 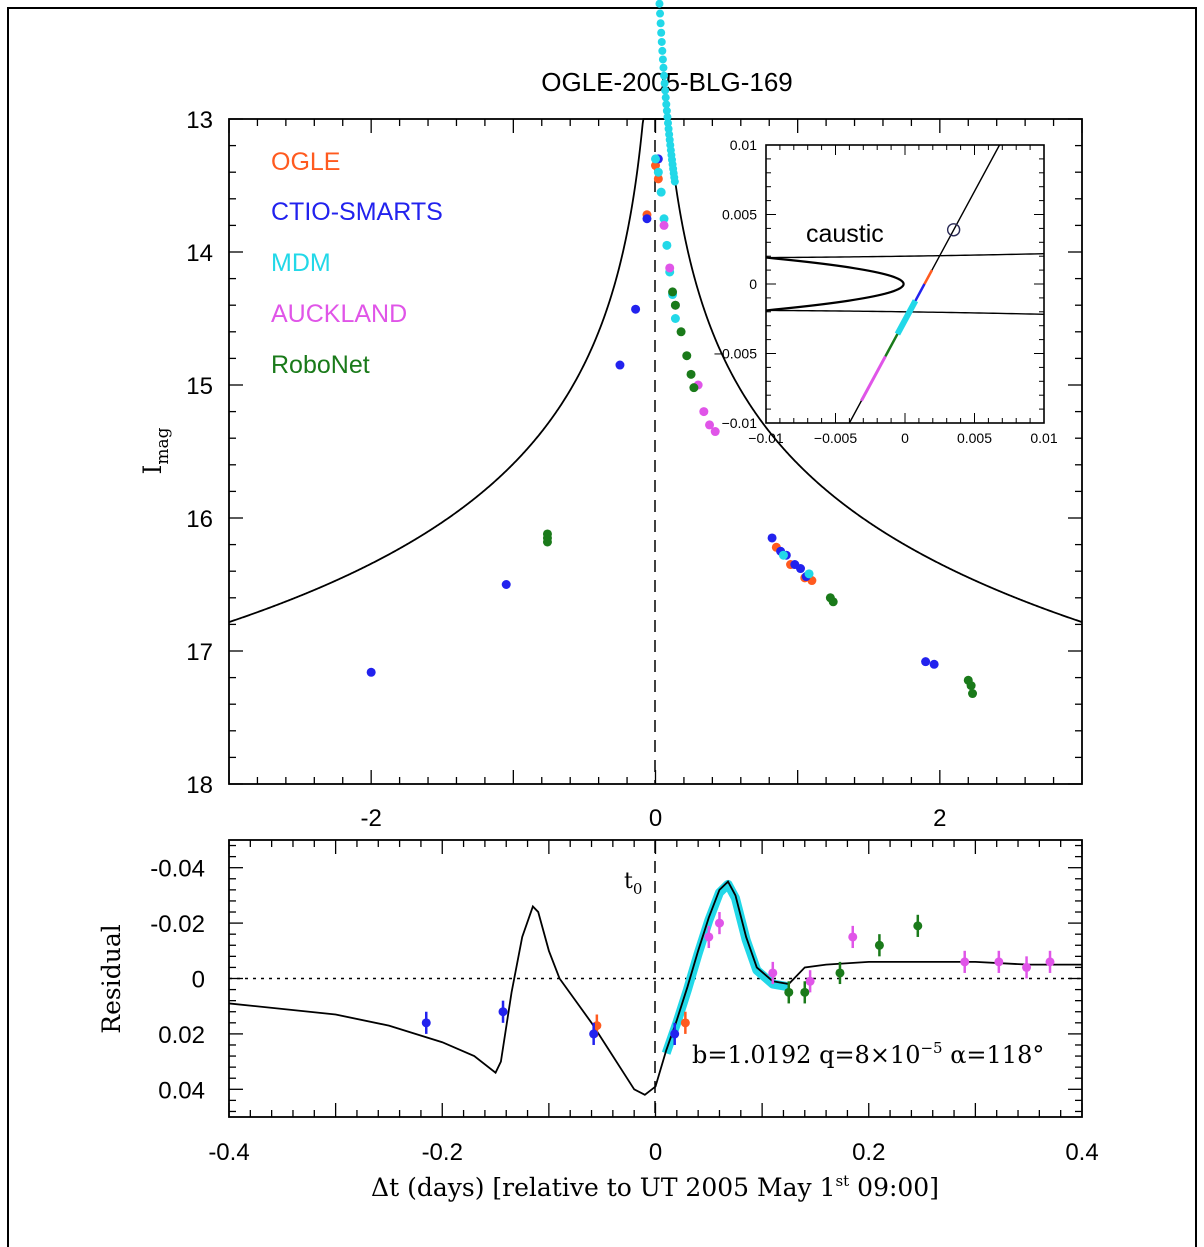 I want to click on inset-segment-ogle, so click(x=928, y=277).